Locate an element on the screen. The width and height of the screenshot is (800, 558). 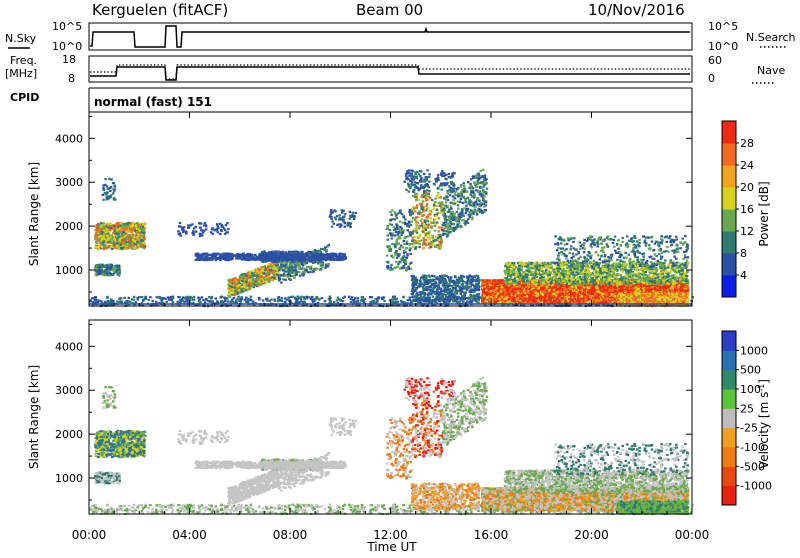
freq-label-1: Freq. is located at coordinates (23, 60).